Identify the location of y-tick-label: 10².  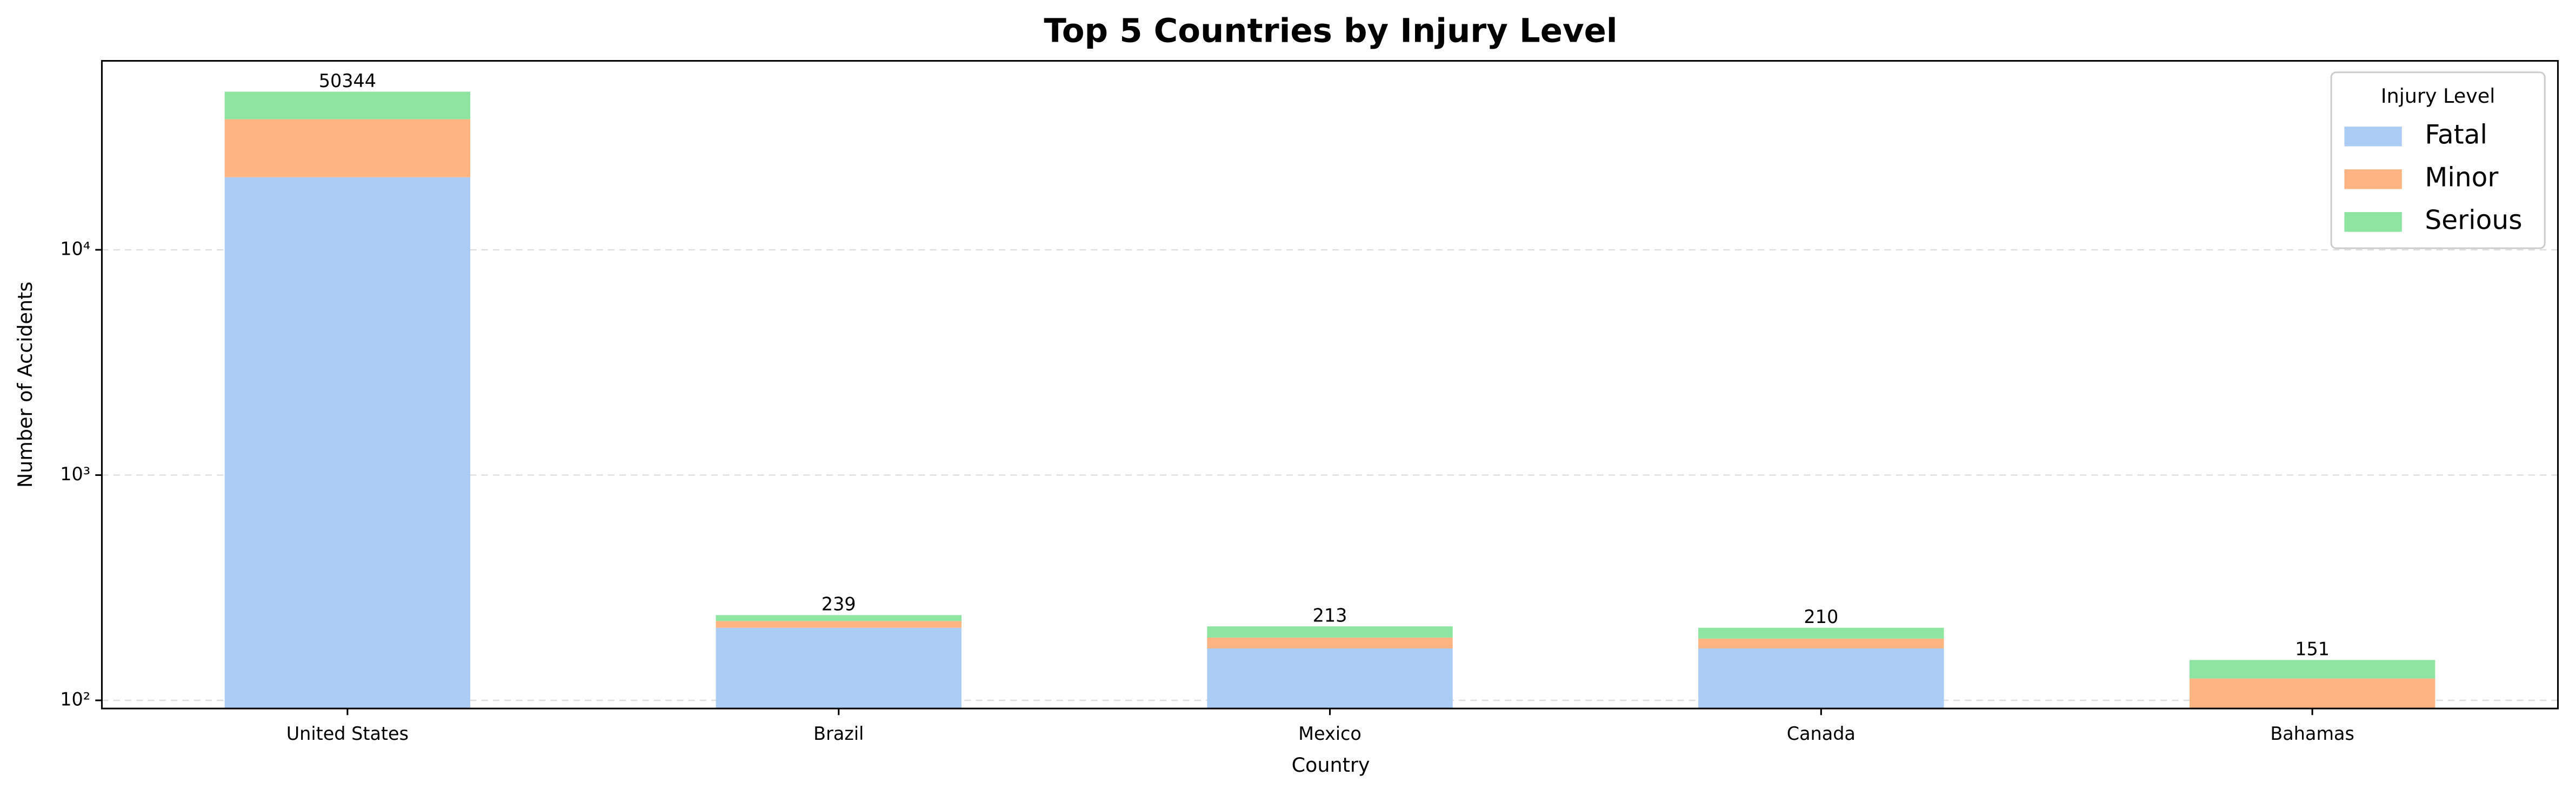
(75, 699).